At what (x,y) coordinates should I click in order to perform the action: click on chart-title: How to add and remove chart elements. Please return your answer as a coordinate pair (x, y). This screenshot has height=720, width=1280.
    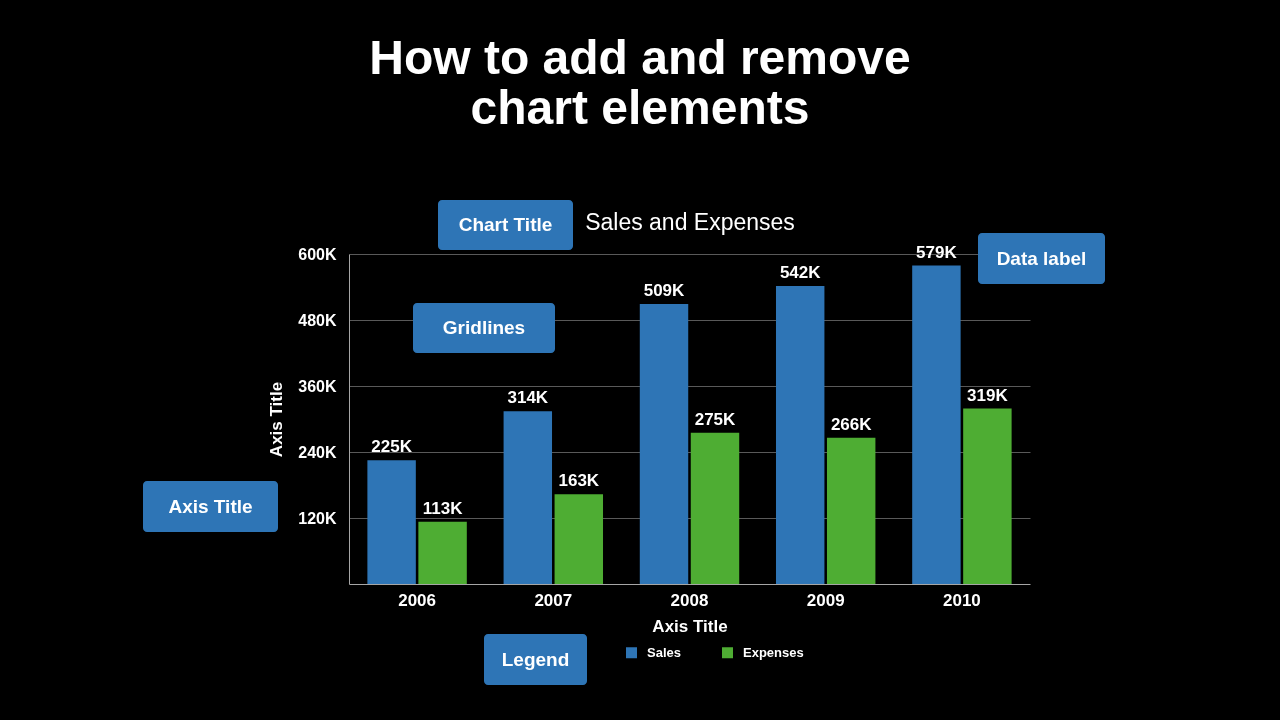
    Looking at the image, I should click on (640, 82).